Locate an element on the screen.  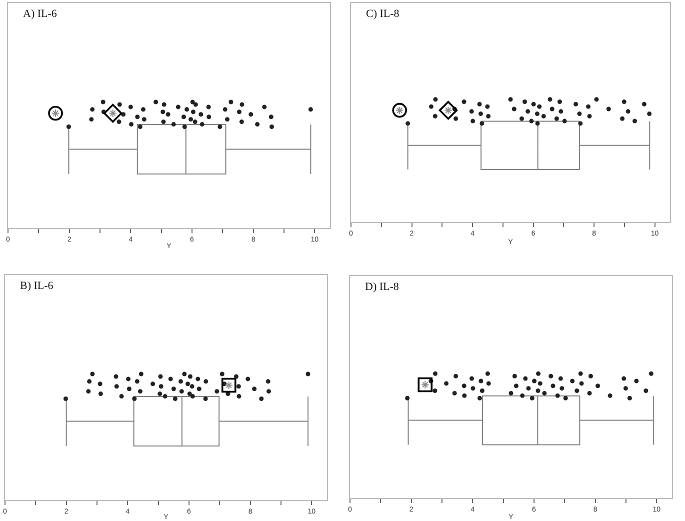
chart-title: C) IL-8 is located at coordinates (383, 14).